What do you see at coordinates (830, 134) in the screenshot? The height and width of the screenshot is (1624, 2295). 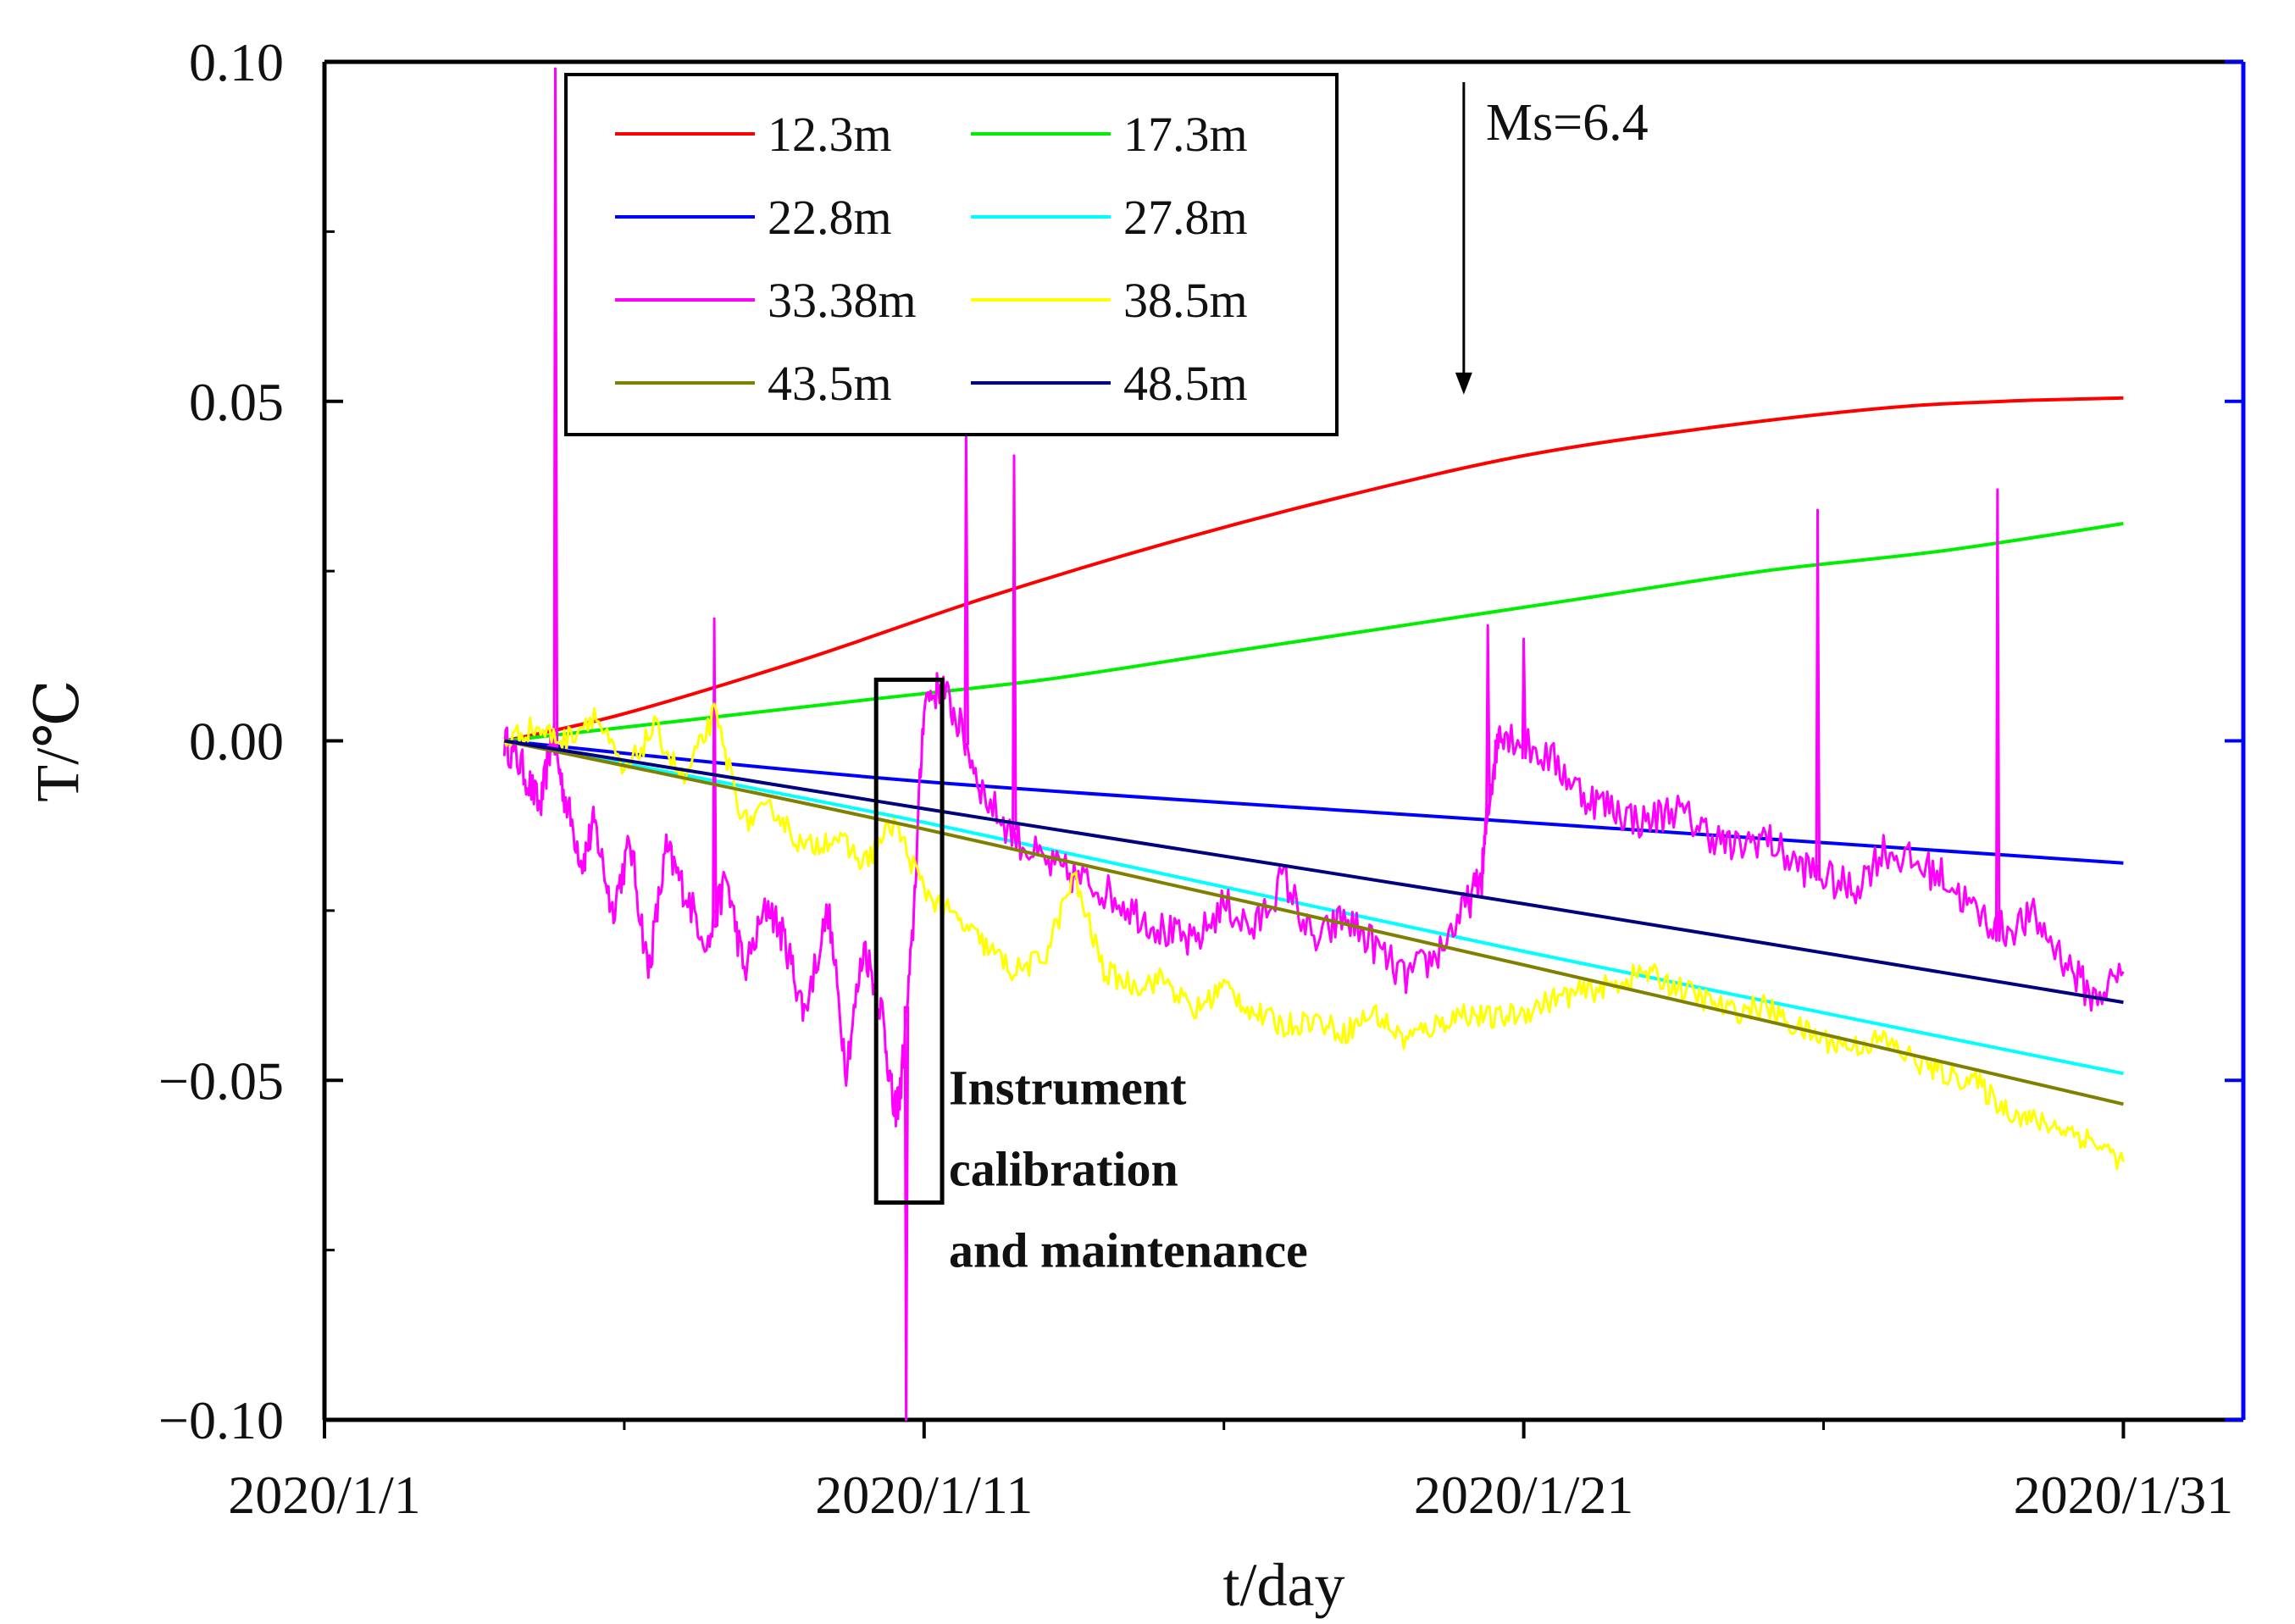 I see `legend-label: 12.3m` at bounding box center [830, 134].